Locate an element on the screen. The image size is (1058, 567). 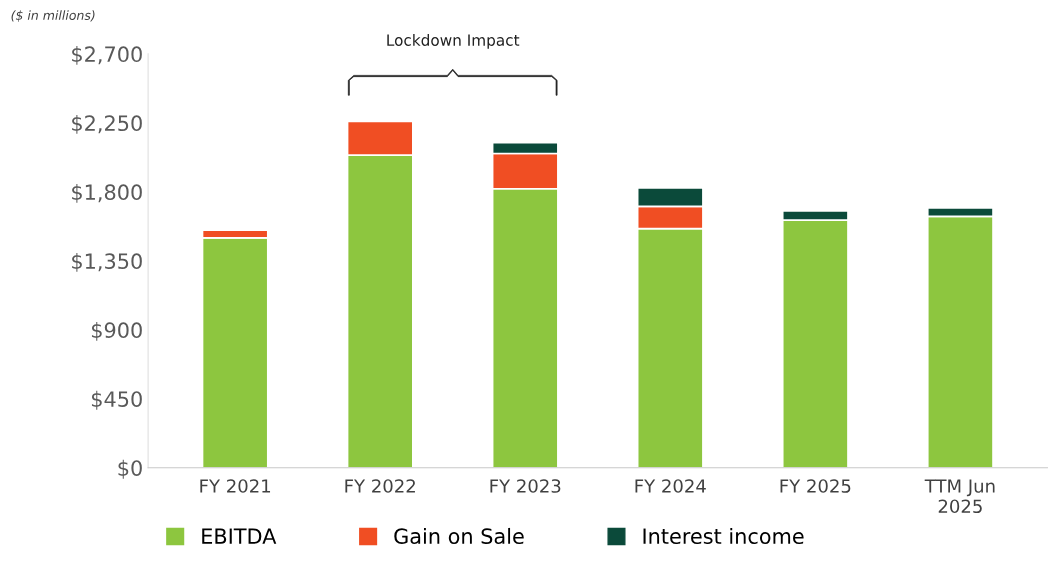
x-tick-label: FY 2023 is located at coordinates (525, 486).